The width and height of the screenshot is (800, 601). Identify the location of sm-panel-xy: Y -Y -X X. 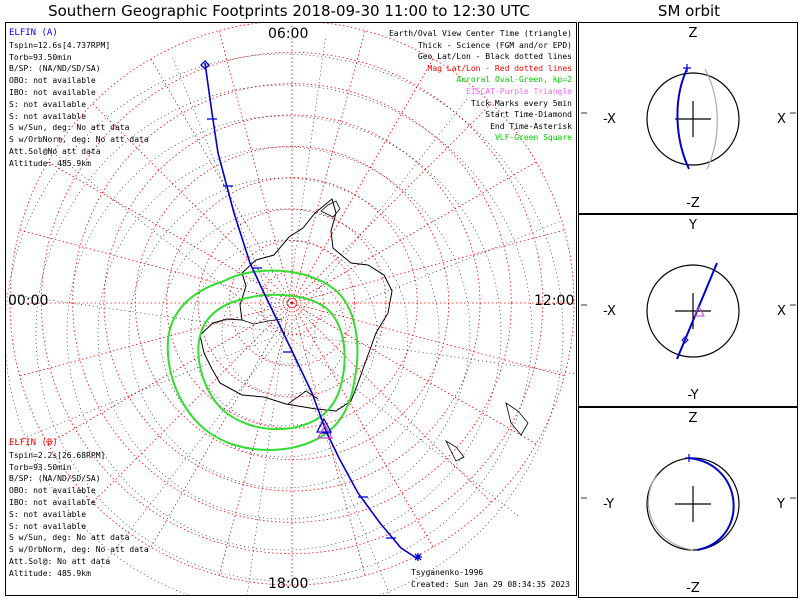
(688, 310).